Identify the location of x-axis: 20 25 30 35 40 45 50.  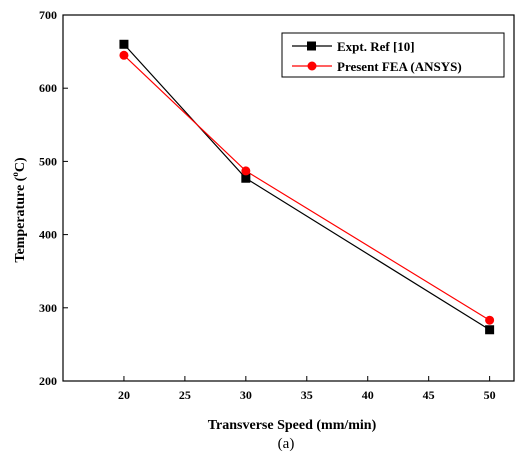
(307, 389).